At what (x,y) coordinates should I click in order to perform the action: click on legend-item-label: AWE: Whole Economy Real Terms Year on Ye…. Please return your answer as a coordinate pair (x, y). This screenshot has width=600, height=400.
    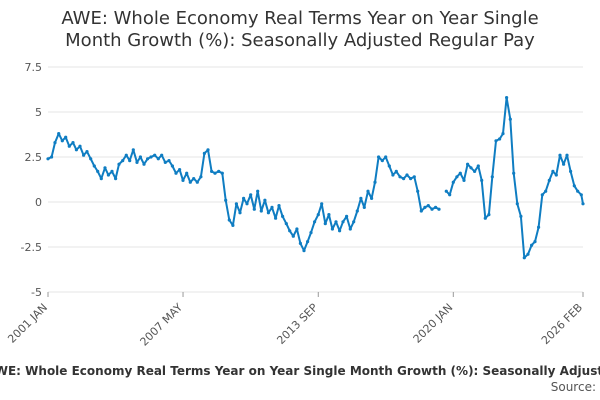
    Looking at the image, I should click on (300, 371).